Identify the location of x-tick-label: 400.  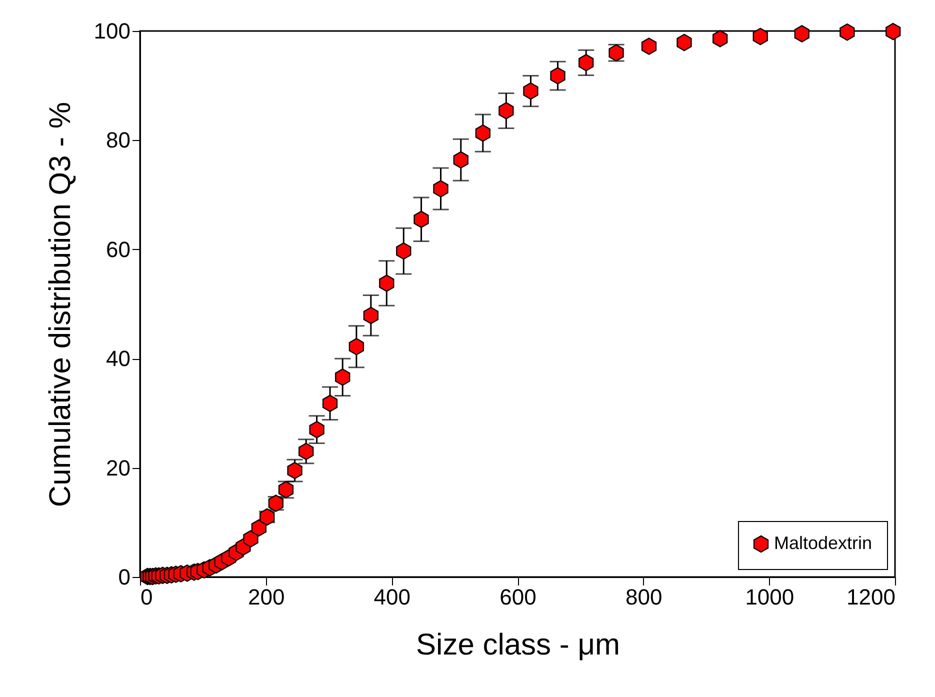
(392, 597).